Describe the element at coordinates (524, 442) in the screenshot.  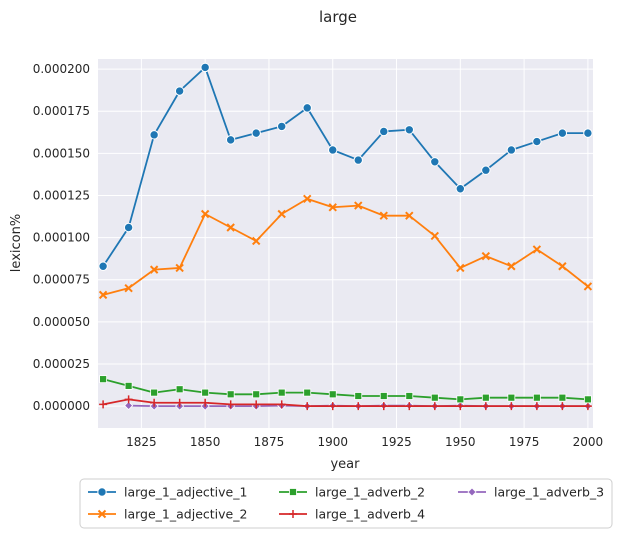
I see `x-tick-label: 1975` at that location.